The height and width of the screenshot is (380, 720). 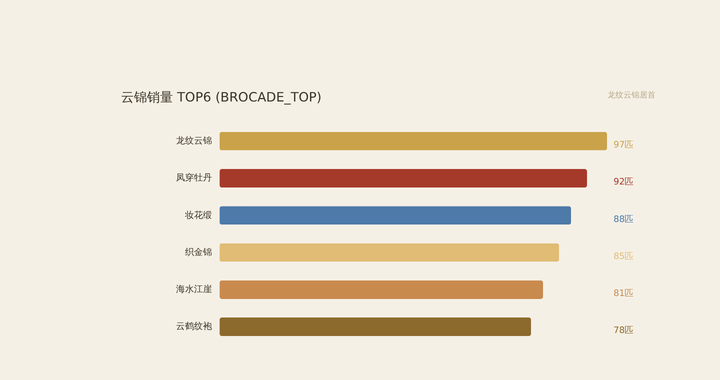 I want to click on y-tick-label: 龙纹云锦, so click(x=194, y=141).